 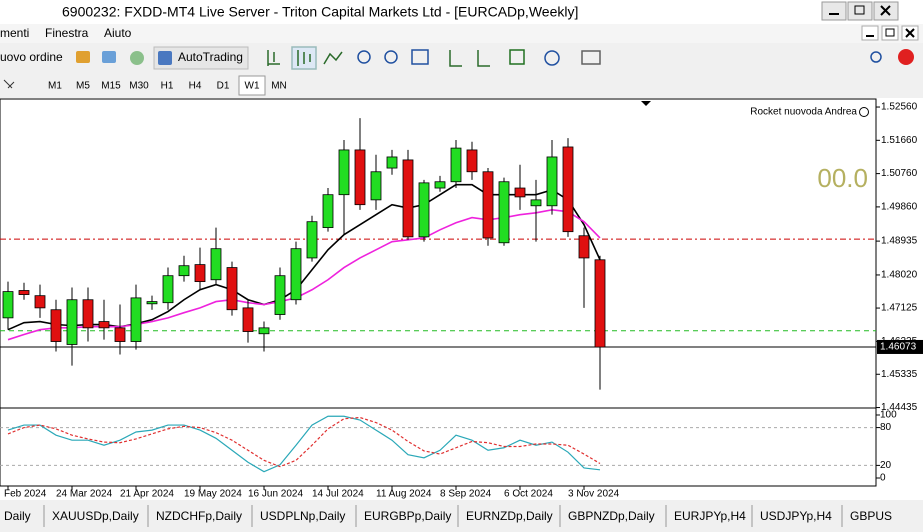 What do you see at coordinates (118, 33) in the screenshot?
I see `menu-item: Aiuto` at bounding box center [118, 33].